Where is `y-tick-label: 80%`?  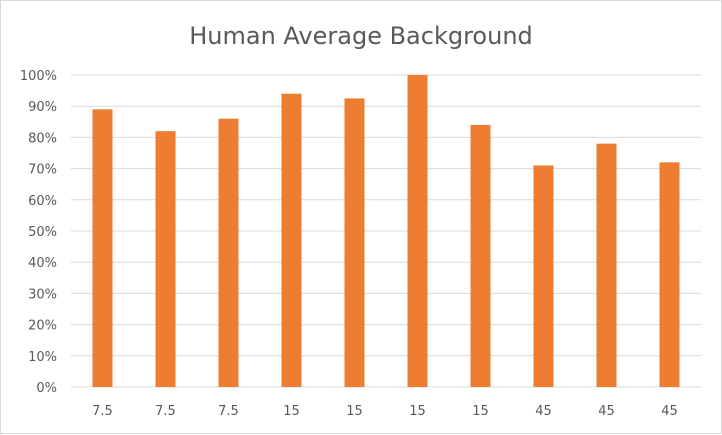 y-tick-label: 80% is located at coordinates (42, 138).